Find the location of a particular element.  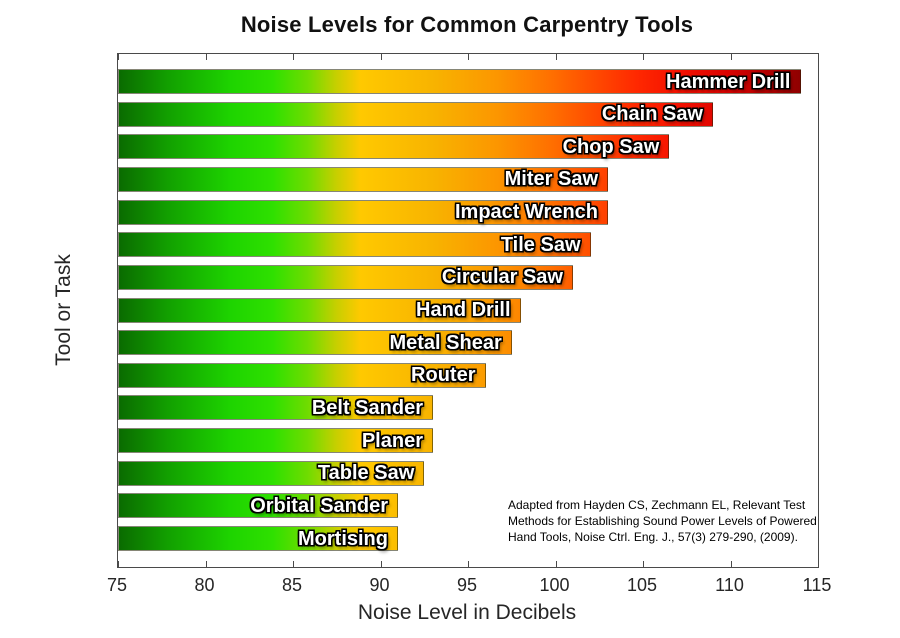

bar-router: Router is located at coordinates (302, 375).